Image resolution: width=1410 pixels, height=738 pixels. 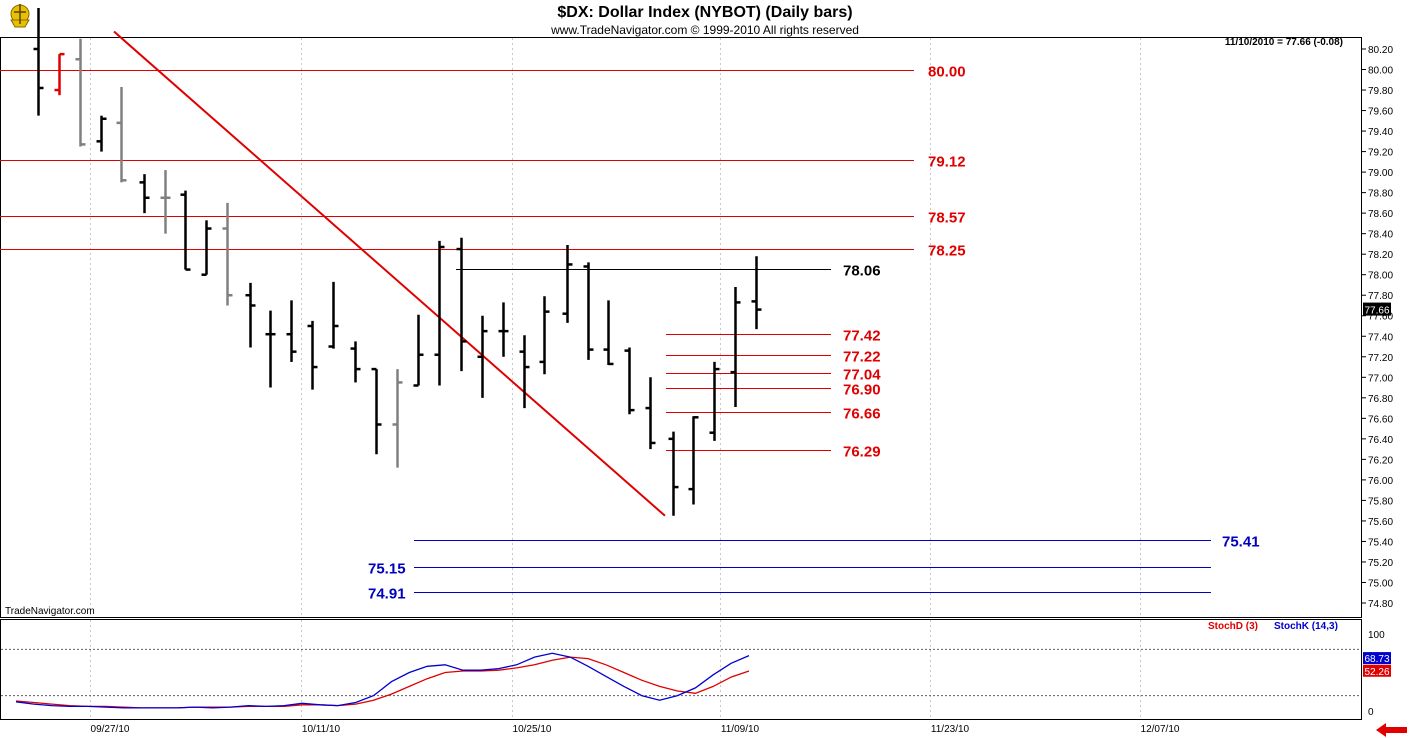 I want to click on level-label: 78.25, so click(x=947, y=251).